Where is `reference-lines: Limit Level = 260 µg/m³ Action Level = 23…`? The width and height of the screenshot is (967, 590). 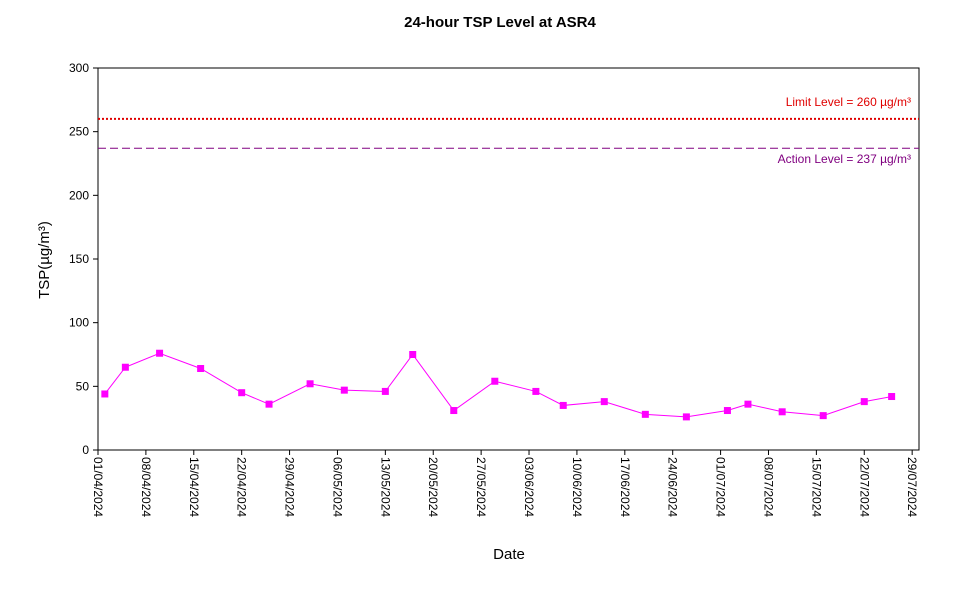 reference-lines: Limit Level = 260 µg/m³ Action Level = 23… is located at coordinates (508, 130).